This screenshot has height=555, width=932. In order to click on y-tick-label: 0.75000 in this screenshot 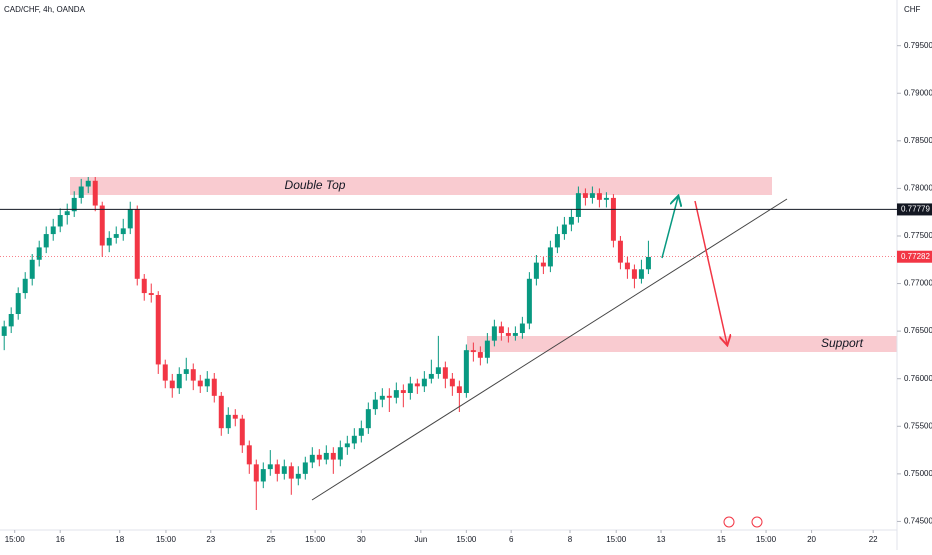, I will do `click(918, 473)`.